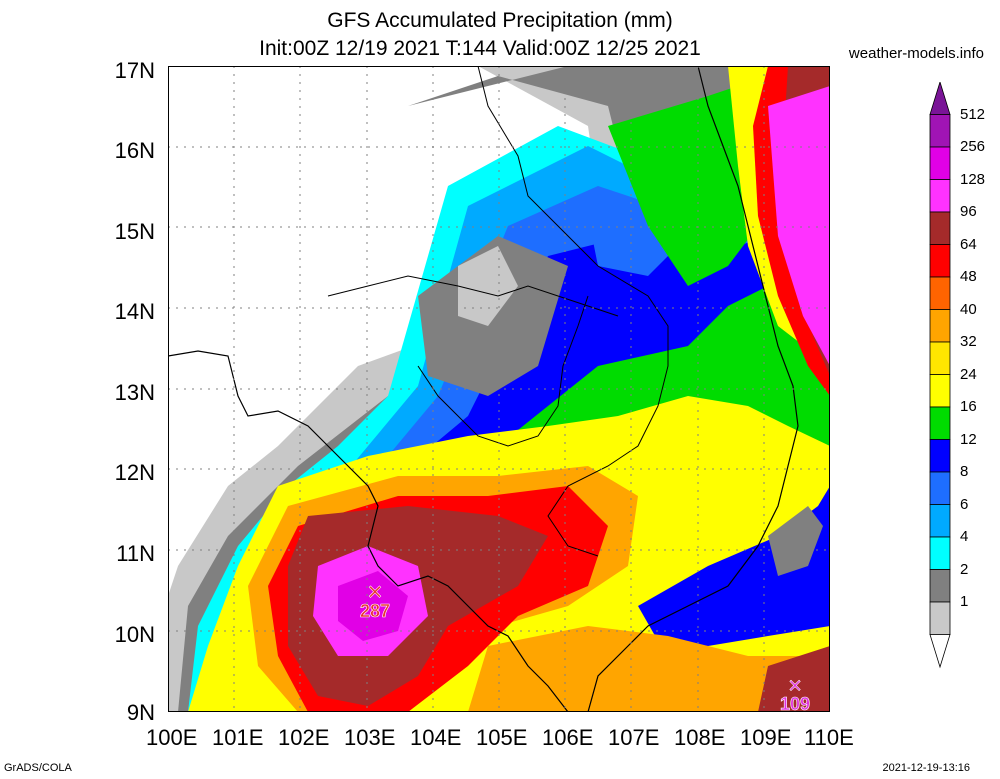 The width and height of the screenshot is (1000, 779). Describe the element at coordinates (140, 712) in the screenshot. I see `lat-label: 9N` at that location.